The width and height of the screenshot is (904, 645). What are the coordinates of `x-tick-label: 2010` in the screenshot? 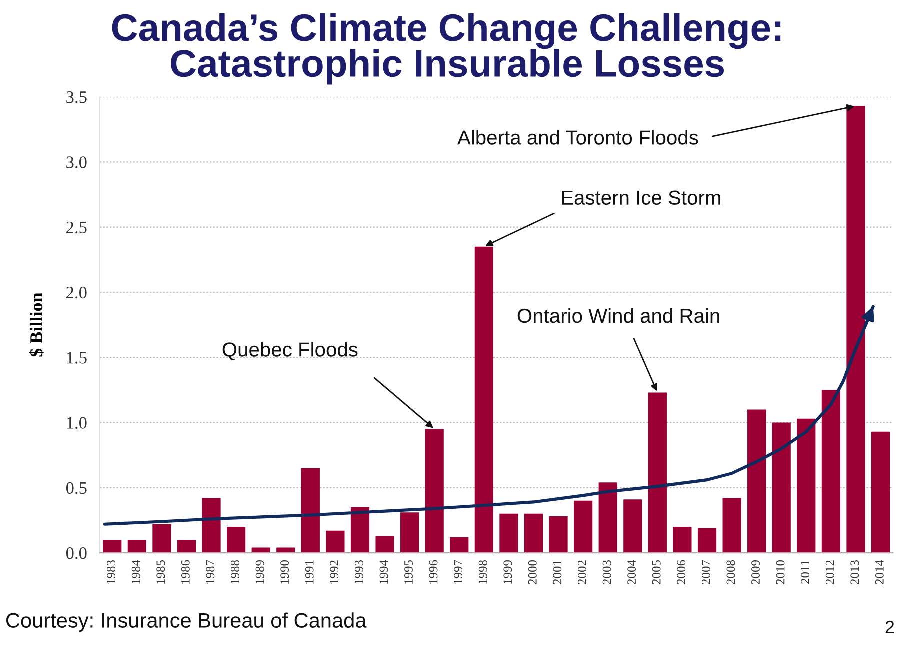 It's located at (780, 572).